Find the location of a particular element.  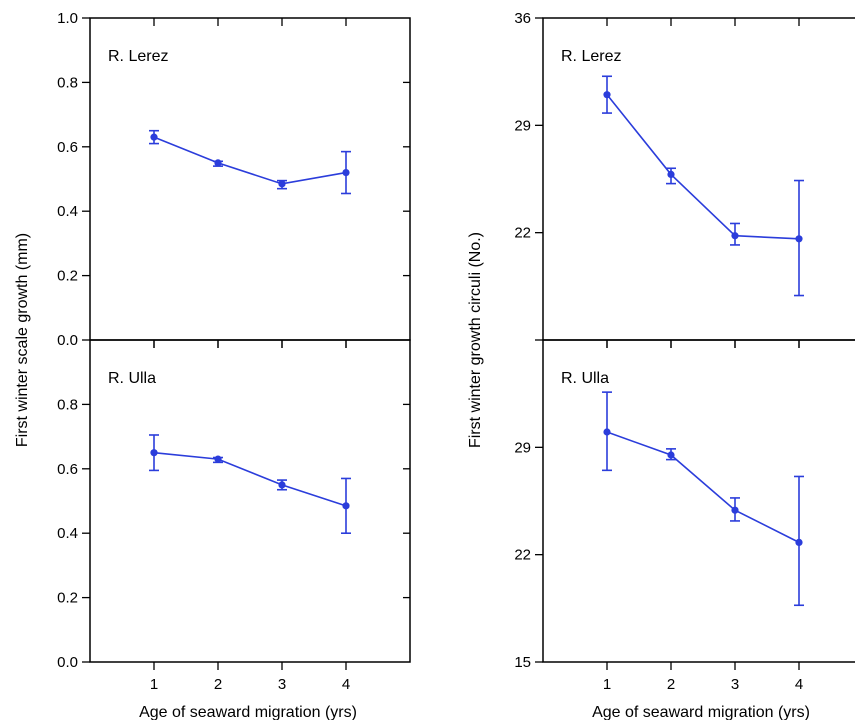

y-tick-label: 36 is located at coordinates (522, 18).